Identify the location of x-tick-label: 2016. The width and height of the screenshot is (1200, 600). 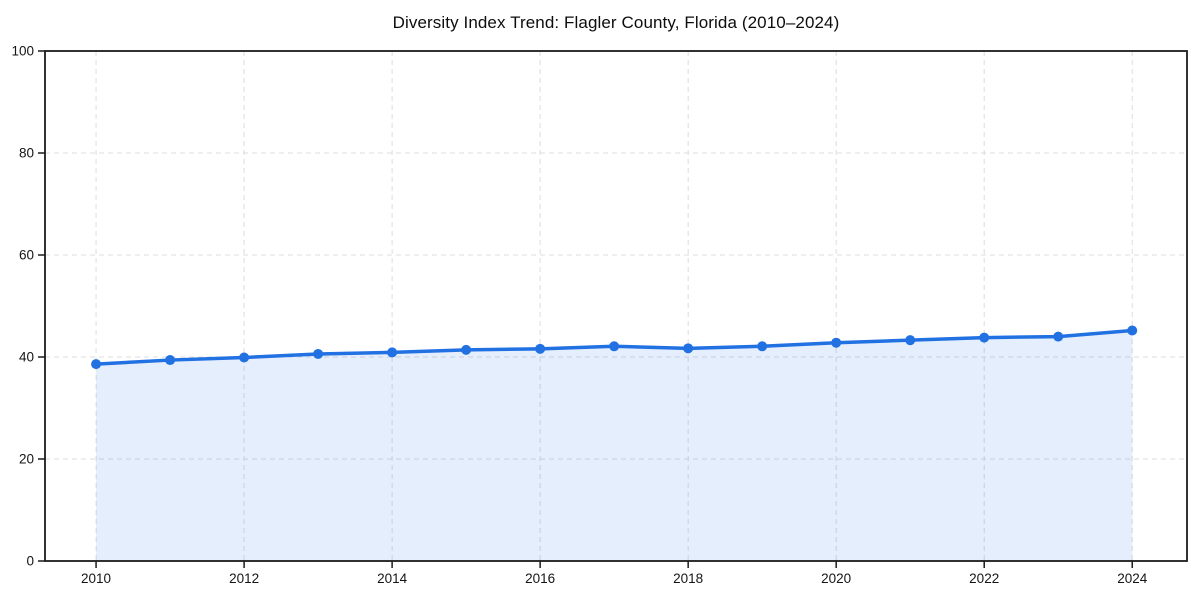
(540, 578).